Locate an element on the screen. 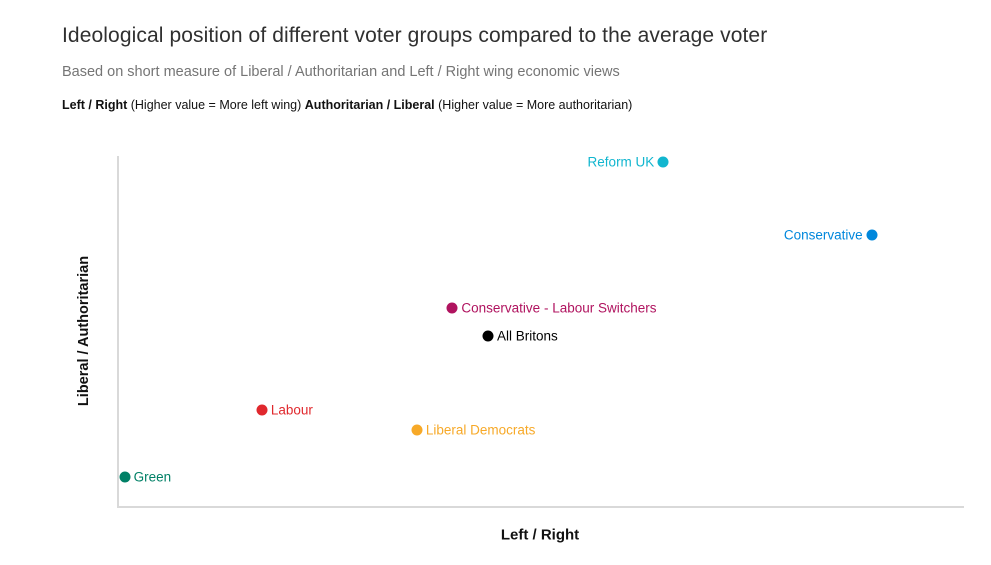 The width and height of the screenshot is (991, 565). point-dot-conservative-labour-switchers is located at coordinates (452, 308).